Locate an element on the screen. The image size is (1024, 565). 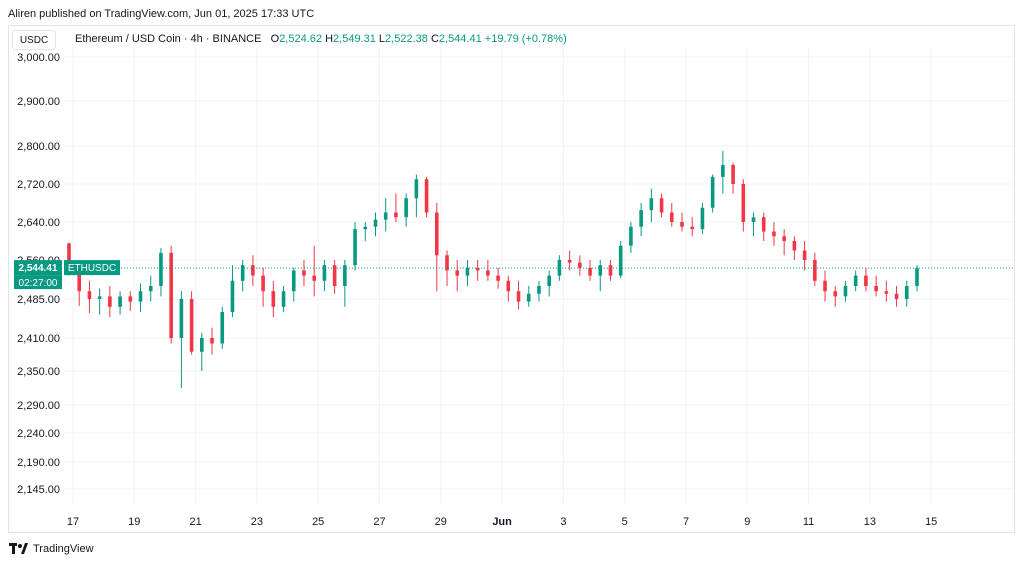
x-tick-label: 25 is located at coordinates (318, 522).